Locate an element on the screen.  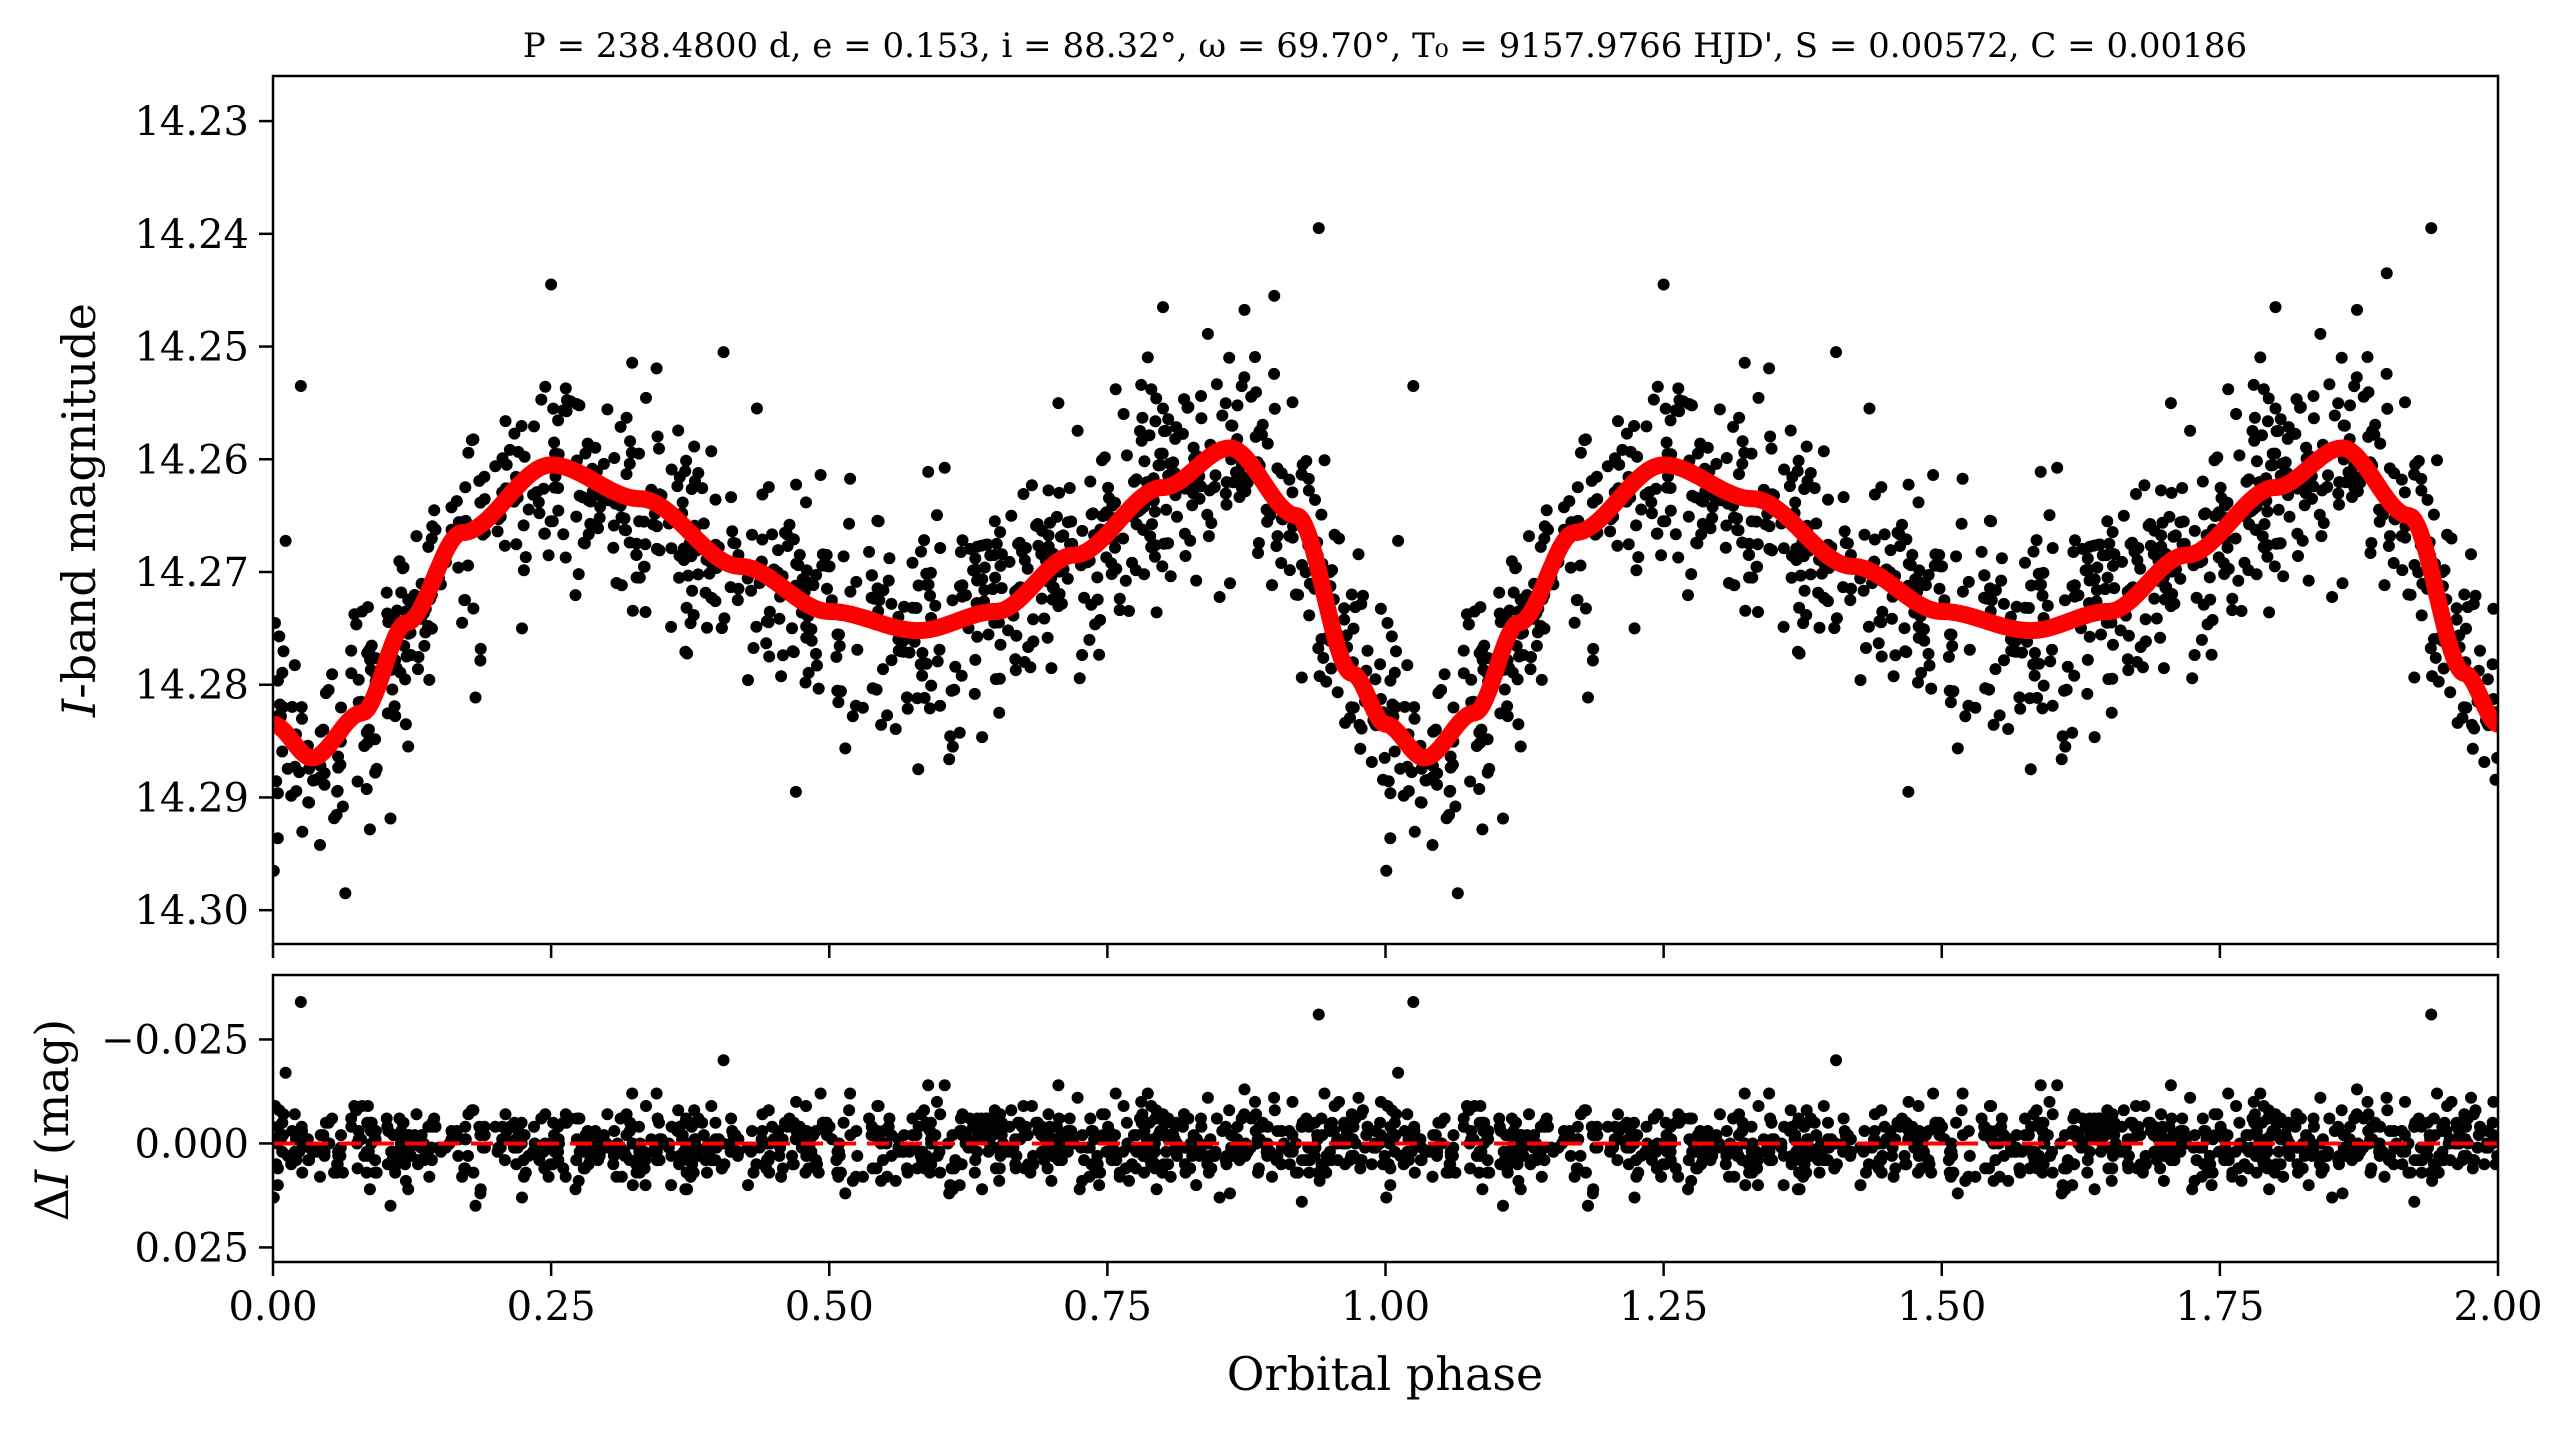
x-axis-label: Orbital phase is located at coordinates (1385, 1374).